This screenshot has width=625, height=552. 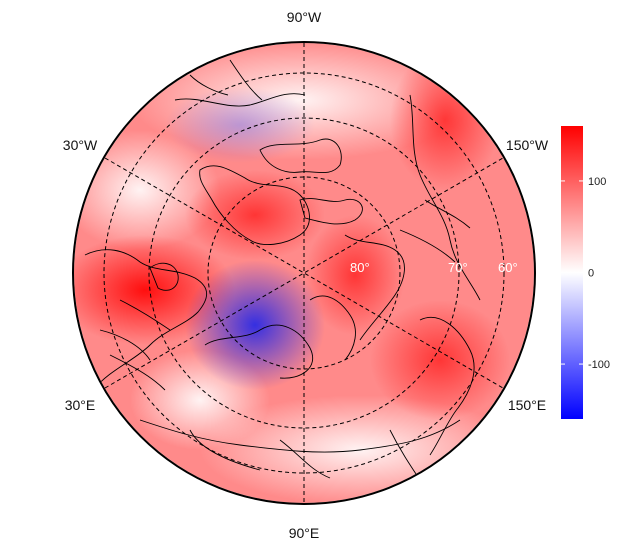 What do you see at coordinates (527, 145) in the screenshot?
I see `longitude-label-150w: 150°W` at bounding box center [527, 145].